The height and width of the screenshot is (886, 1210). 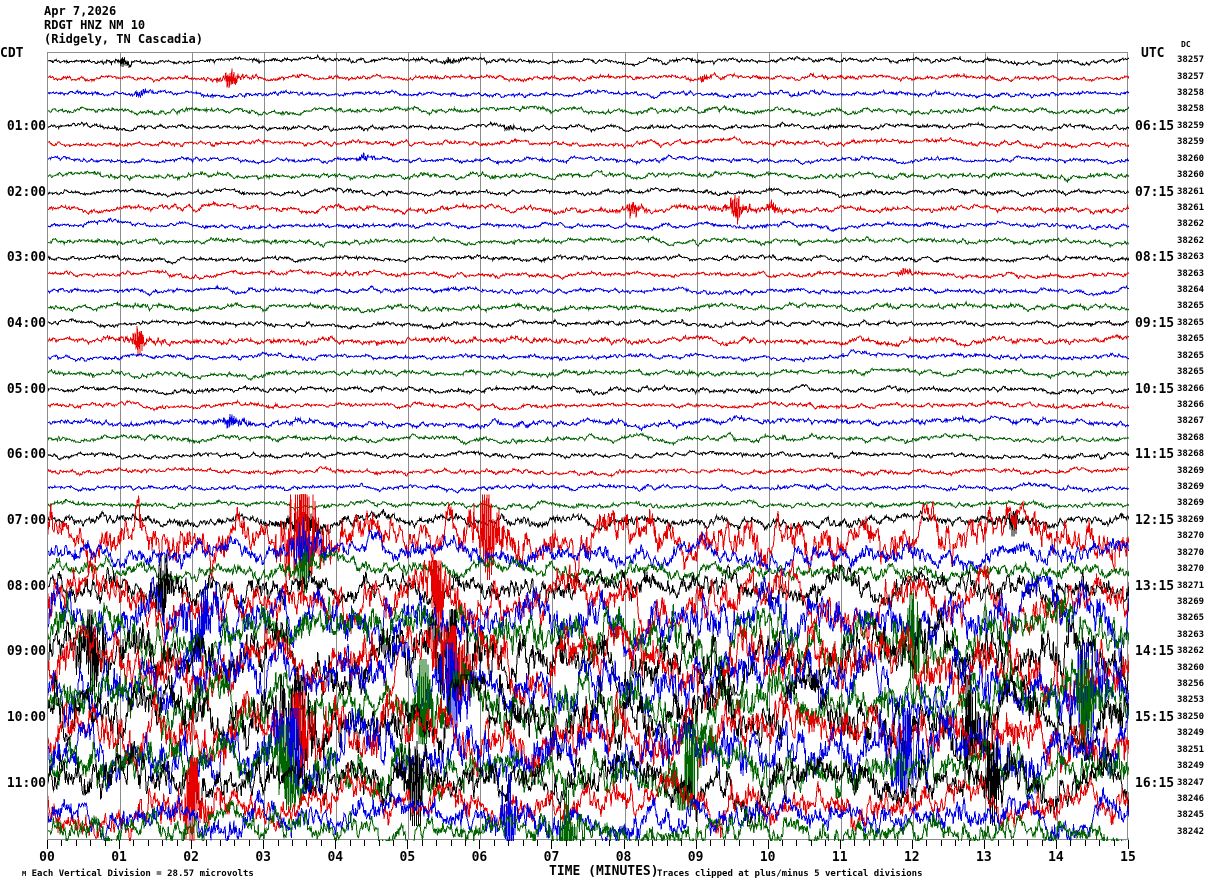 I want to click on dc-value-row-16: 38265, so click(x=1191, y=322).